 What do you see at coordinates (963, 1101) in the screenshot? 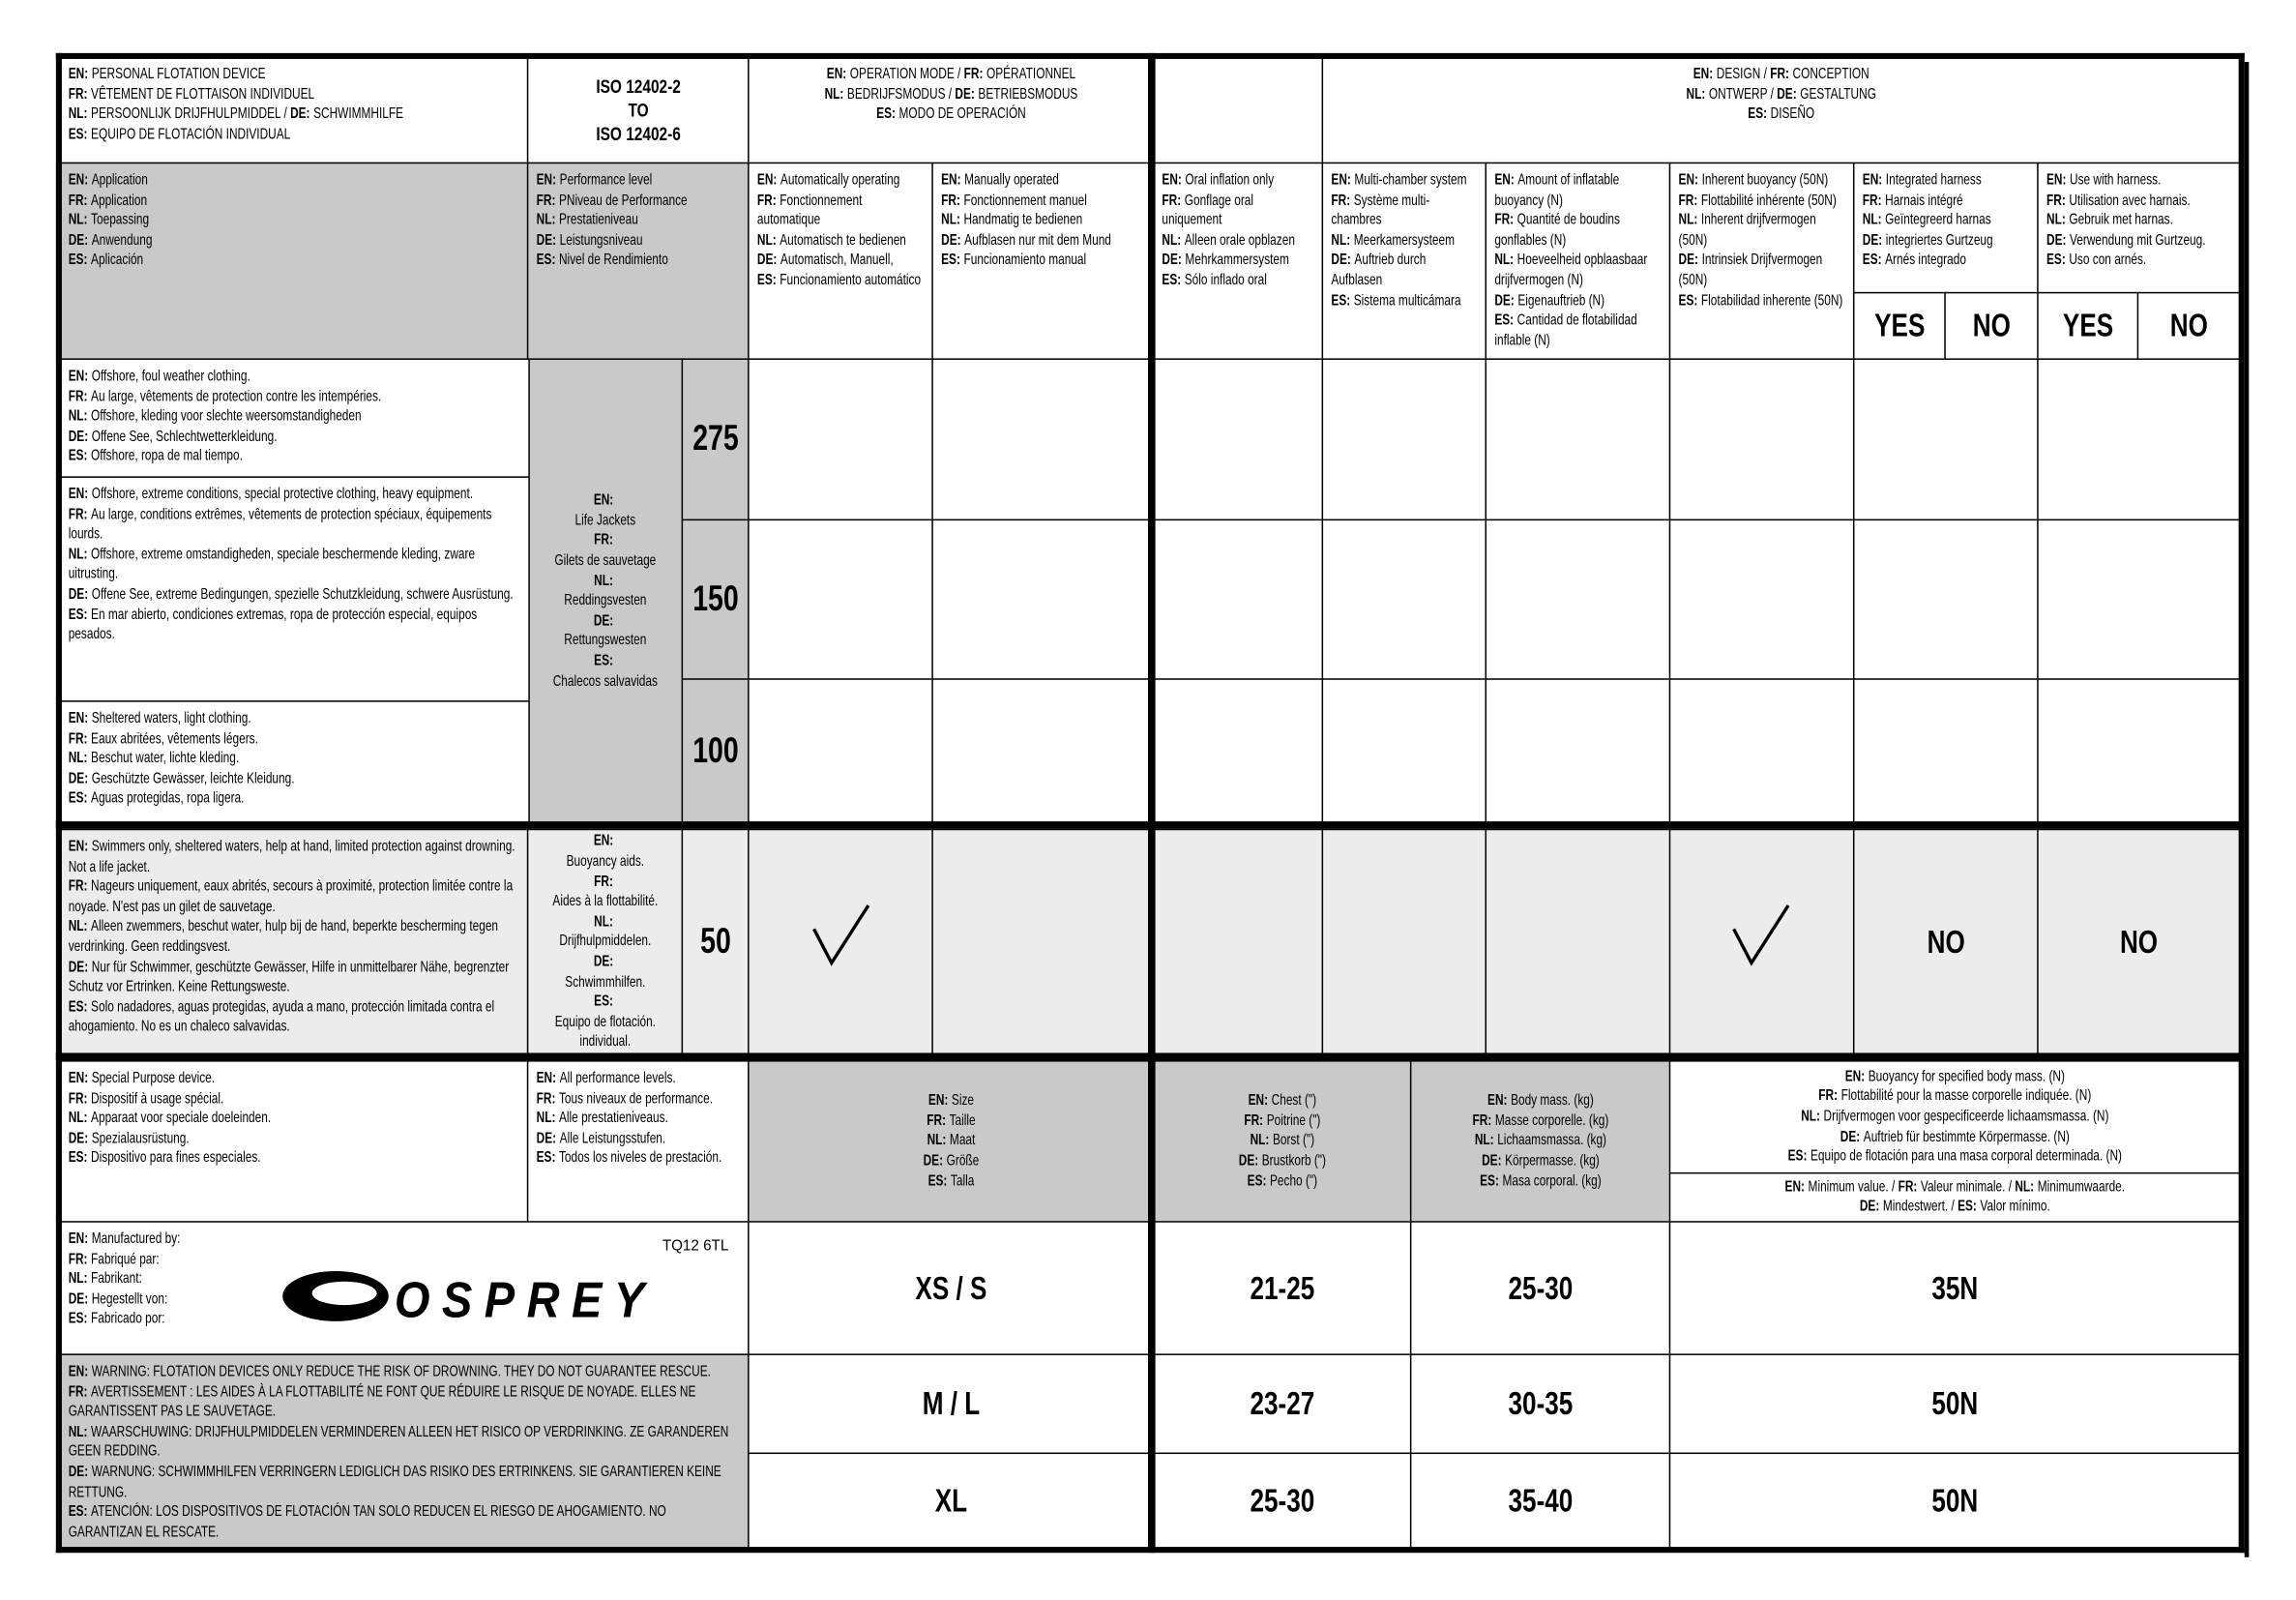
I see `text: Size` at bounding box center [963, 1101].